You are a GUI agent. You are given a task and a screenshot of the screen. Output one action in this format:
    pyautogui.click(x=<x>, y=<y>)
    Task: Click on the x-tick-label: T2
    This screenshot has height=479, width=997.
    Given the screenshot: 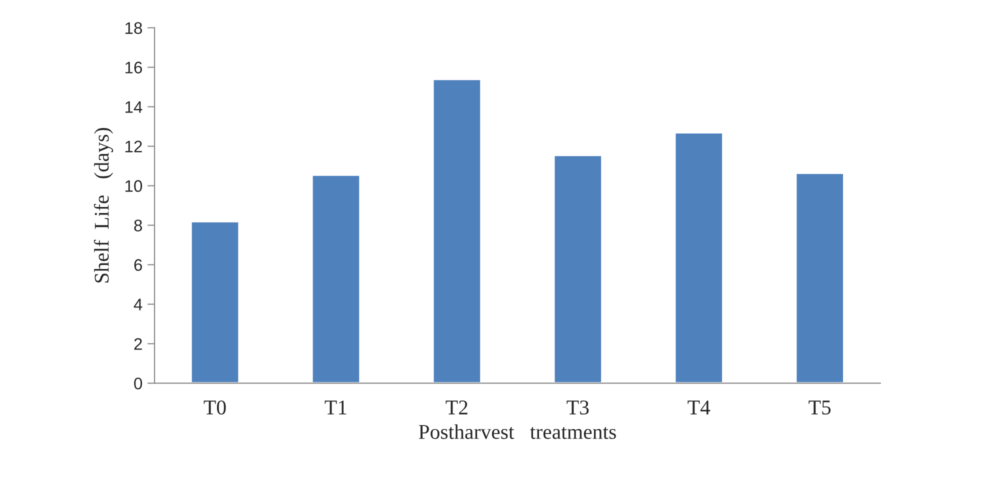 What is the action you would take?
    pyautogui.click(x=457, y=407)
    